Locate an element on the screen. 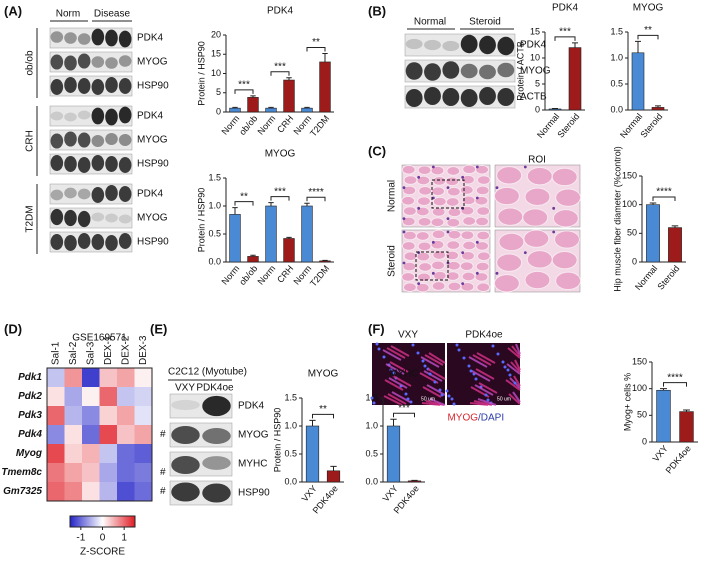 The image size is (709, 565). band-label: PDK4 is located at coordinates (150, 194).